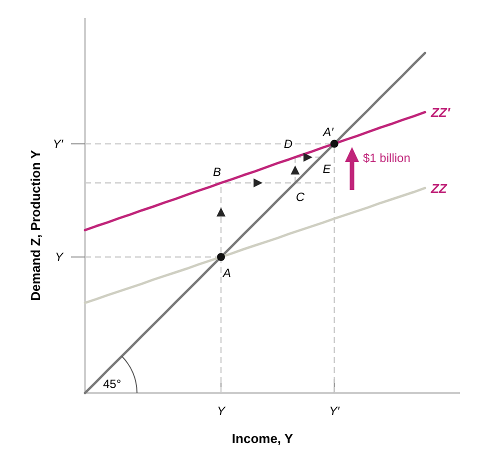 This screenshot has height=462, width=502. What do you see at coordinates (112, 384) in the screenshot?
I see `annotation: 45°` at bounding box center [112, 384].